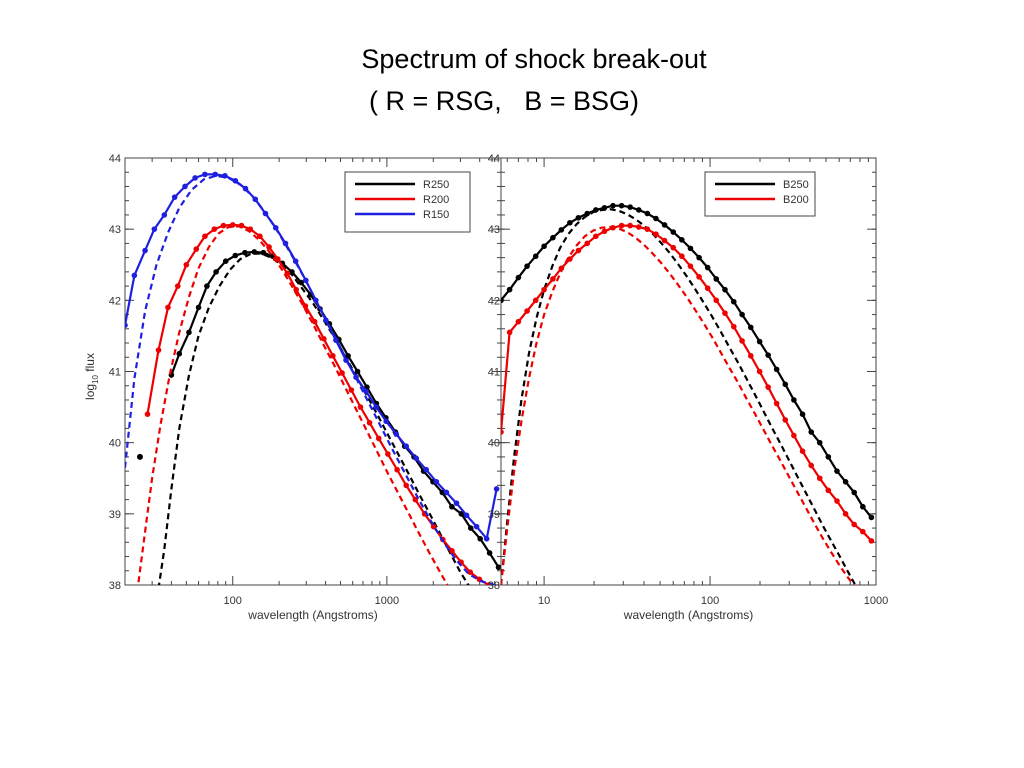 Image resolution: width=1024 pixels, height=768 pixels. Describe the element at coordinates (760, 194) in the screenshot. I see `legend-box` at that location.